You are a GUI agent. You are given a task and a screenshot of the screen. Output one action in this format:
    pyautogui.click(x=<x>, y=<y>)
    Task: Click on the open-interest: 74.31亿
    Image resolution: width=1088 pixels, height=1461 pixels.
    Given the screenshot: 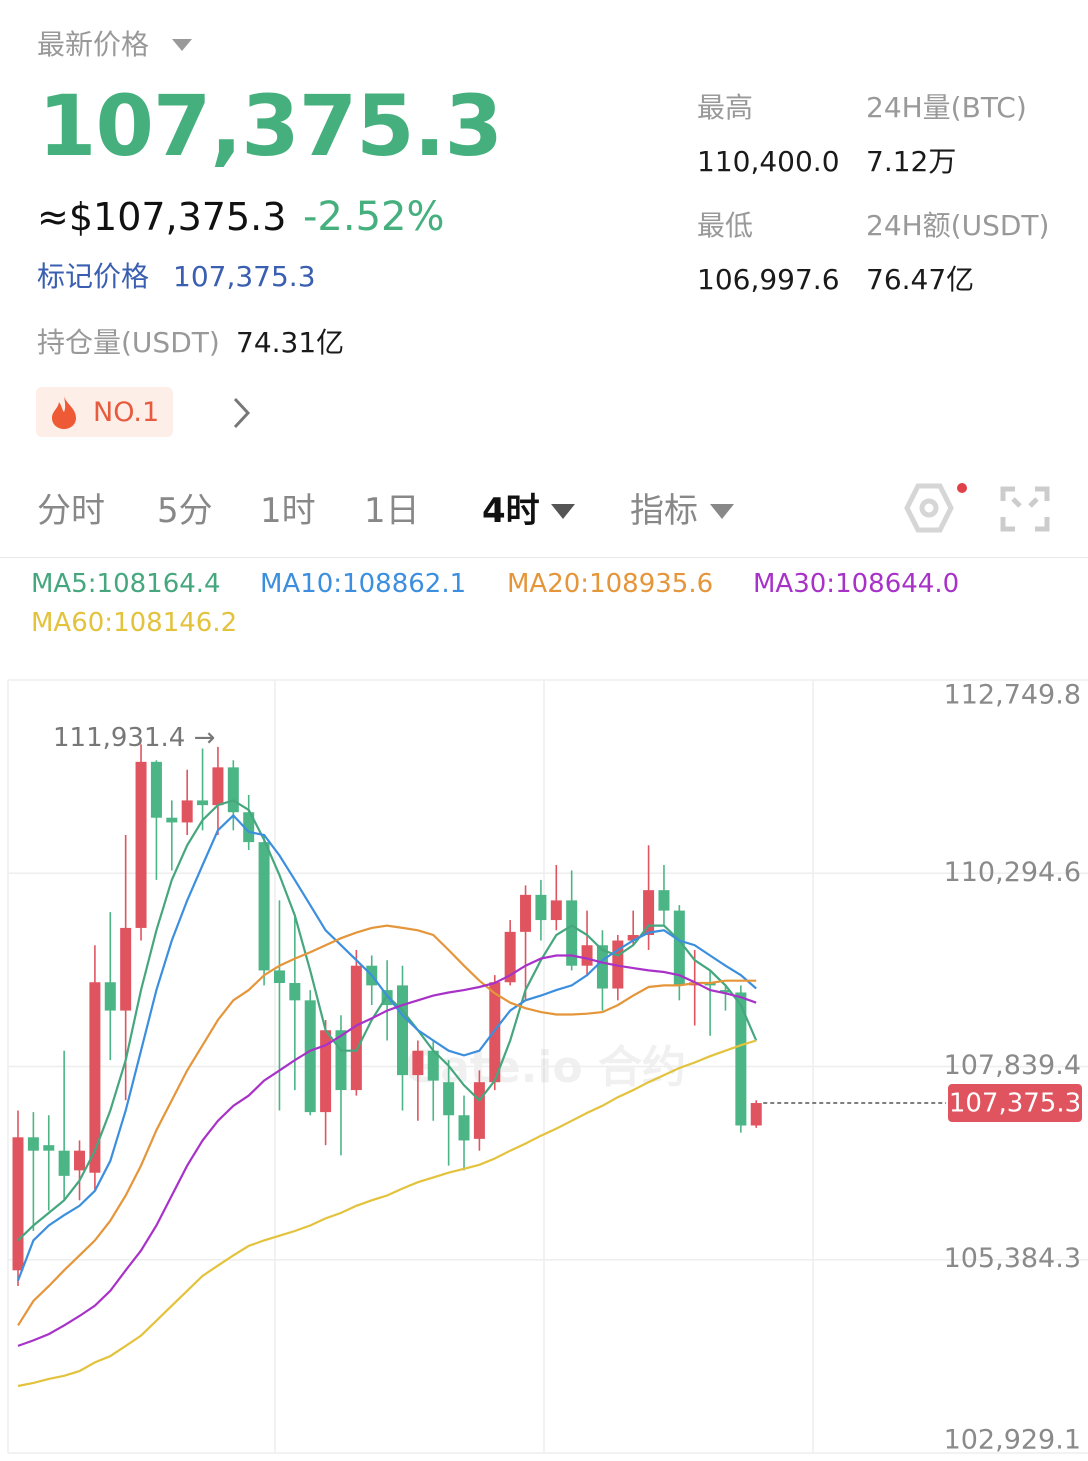 What is the action you would take?
    pyautogui.click(x=290, y=342)
    